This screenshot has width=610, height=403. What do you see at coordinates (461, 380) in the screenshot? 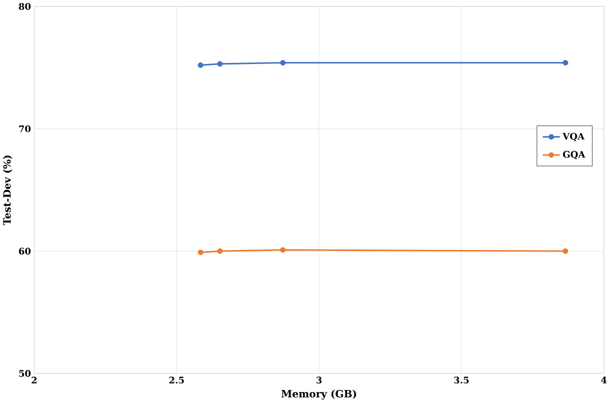
I see `x-tick-label: 3.5` at bounding box center [461, 380].